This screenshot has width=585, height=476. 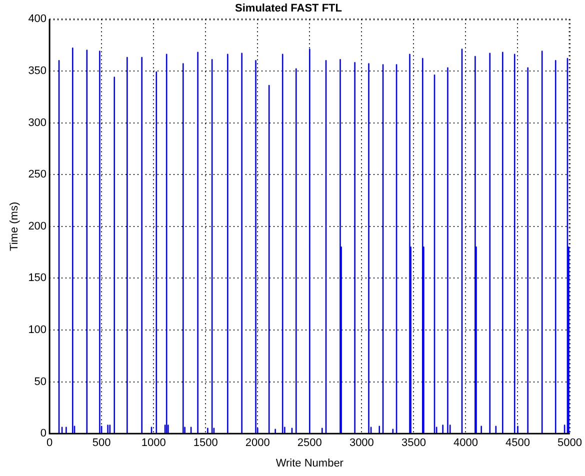 What do you see at coordinates (101, 443) in the screenshot?
I see `x-tick-label: 500` at bounding box center [101, 443].